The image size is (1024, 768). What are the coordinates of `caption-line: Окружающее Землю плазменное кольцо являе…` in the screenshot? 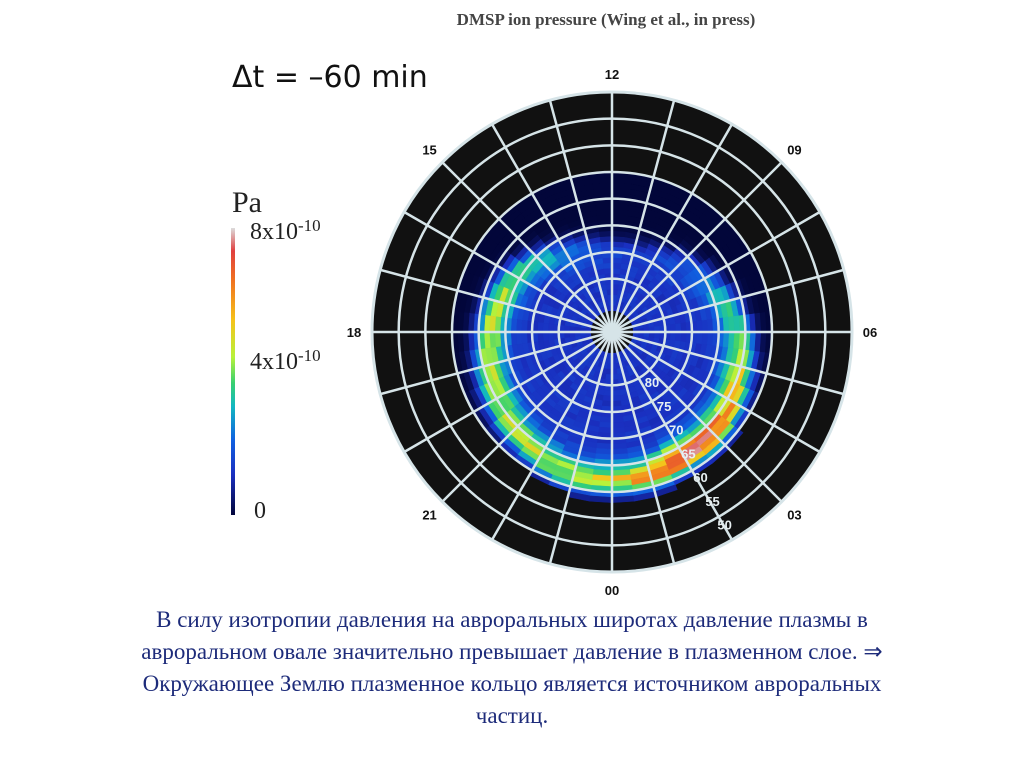 It's located at (512, 683).